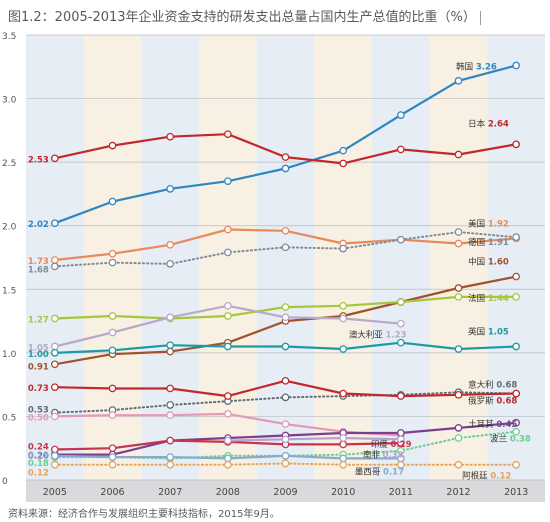 The height and width of the screenshot is (522, 550). What do you see at coordinates (112, 492) in the screenshot?
I see `x-tick-label: 2006` at bounding box center [112, 492].